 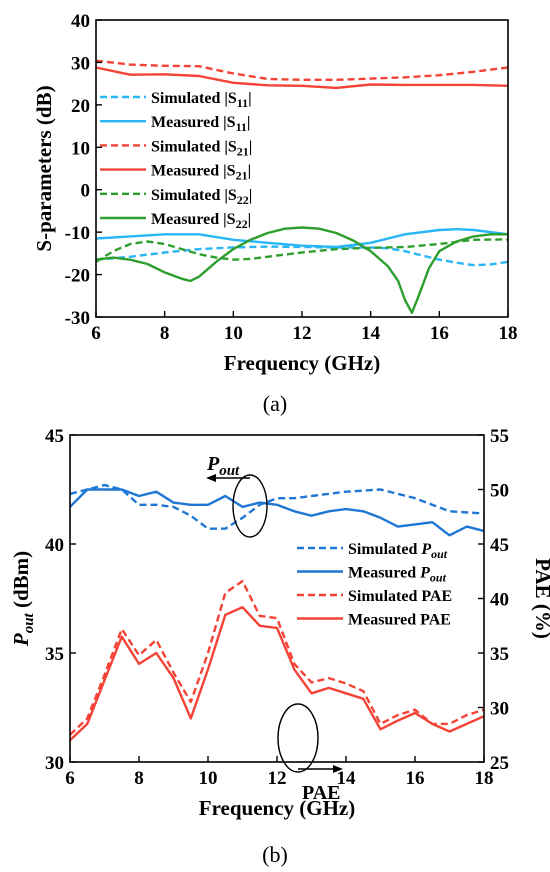 I want to click on legend-entry-5: Measured |S22|, so click(x=201, y=221).